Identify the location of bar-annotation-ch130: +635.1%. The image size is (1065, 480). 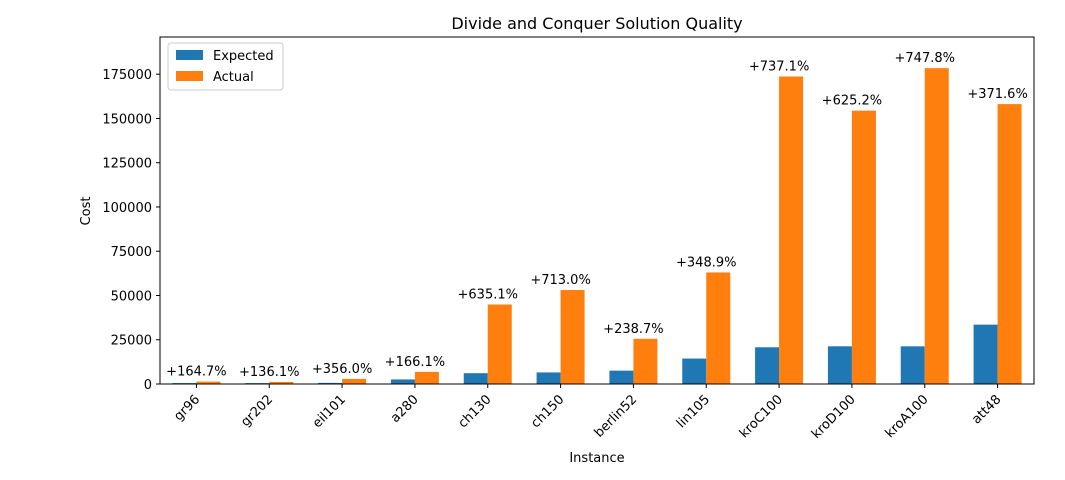
(488, 294).